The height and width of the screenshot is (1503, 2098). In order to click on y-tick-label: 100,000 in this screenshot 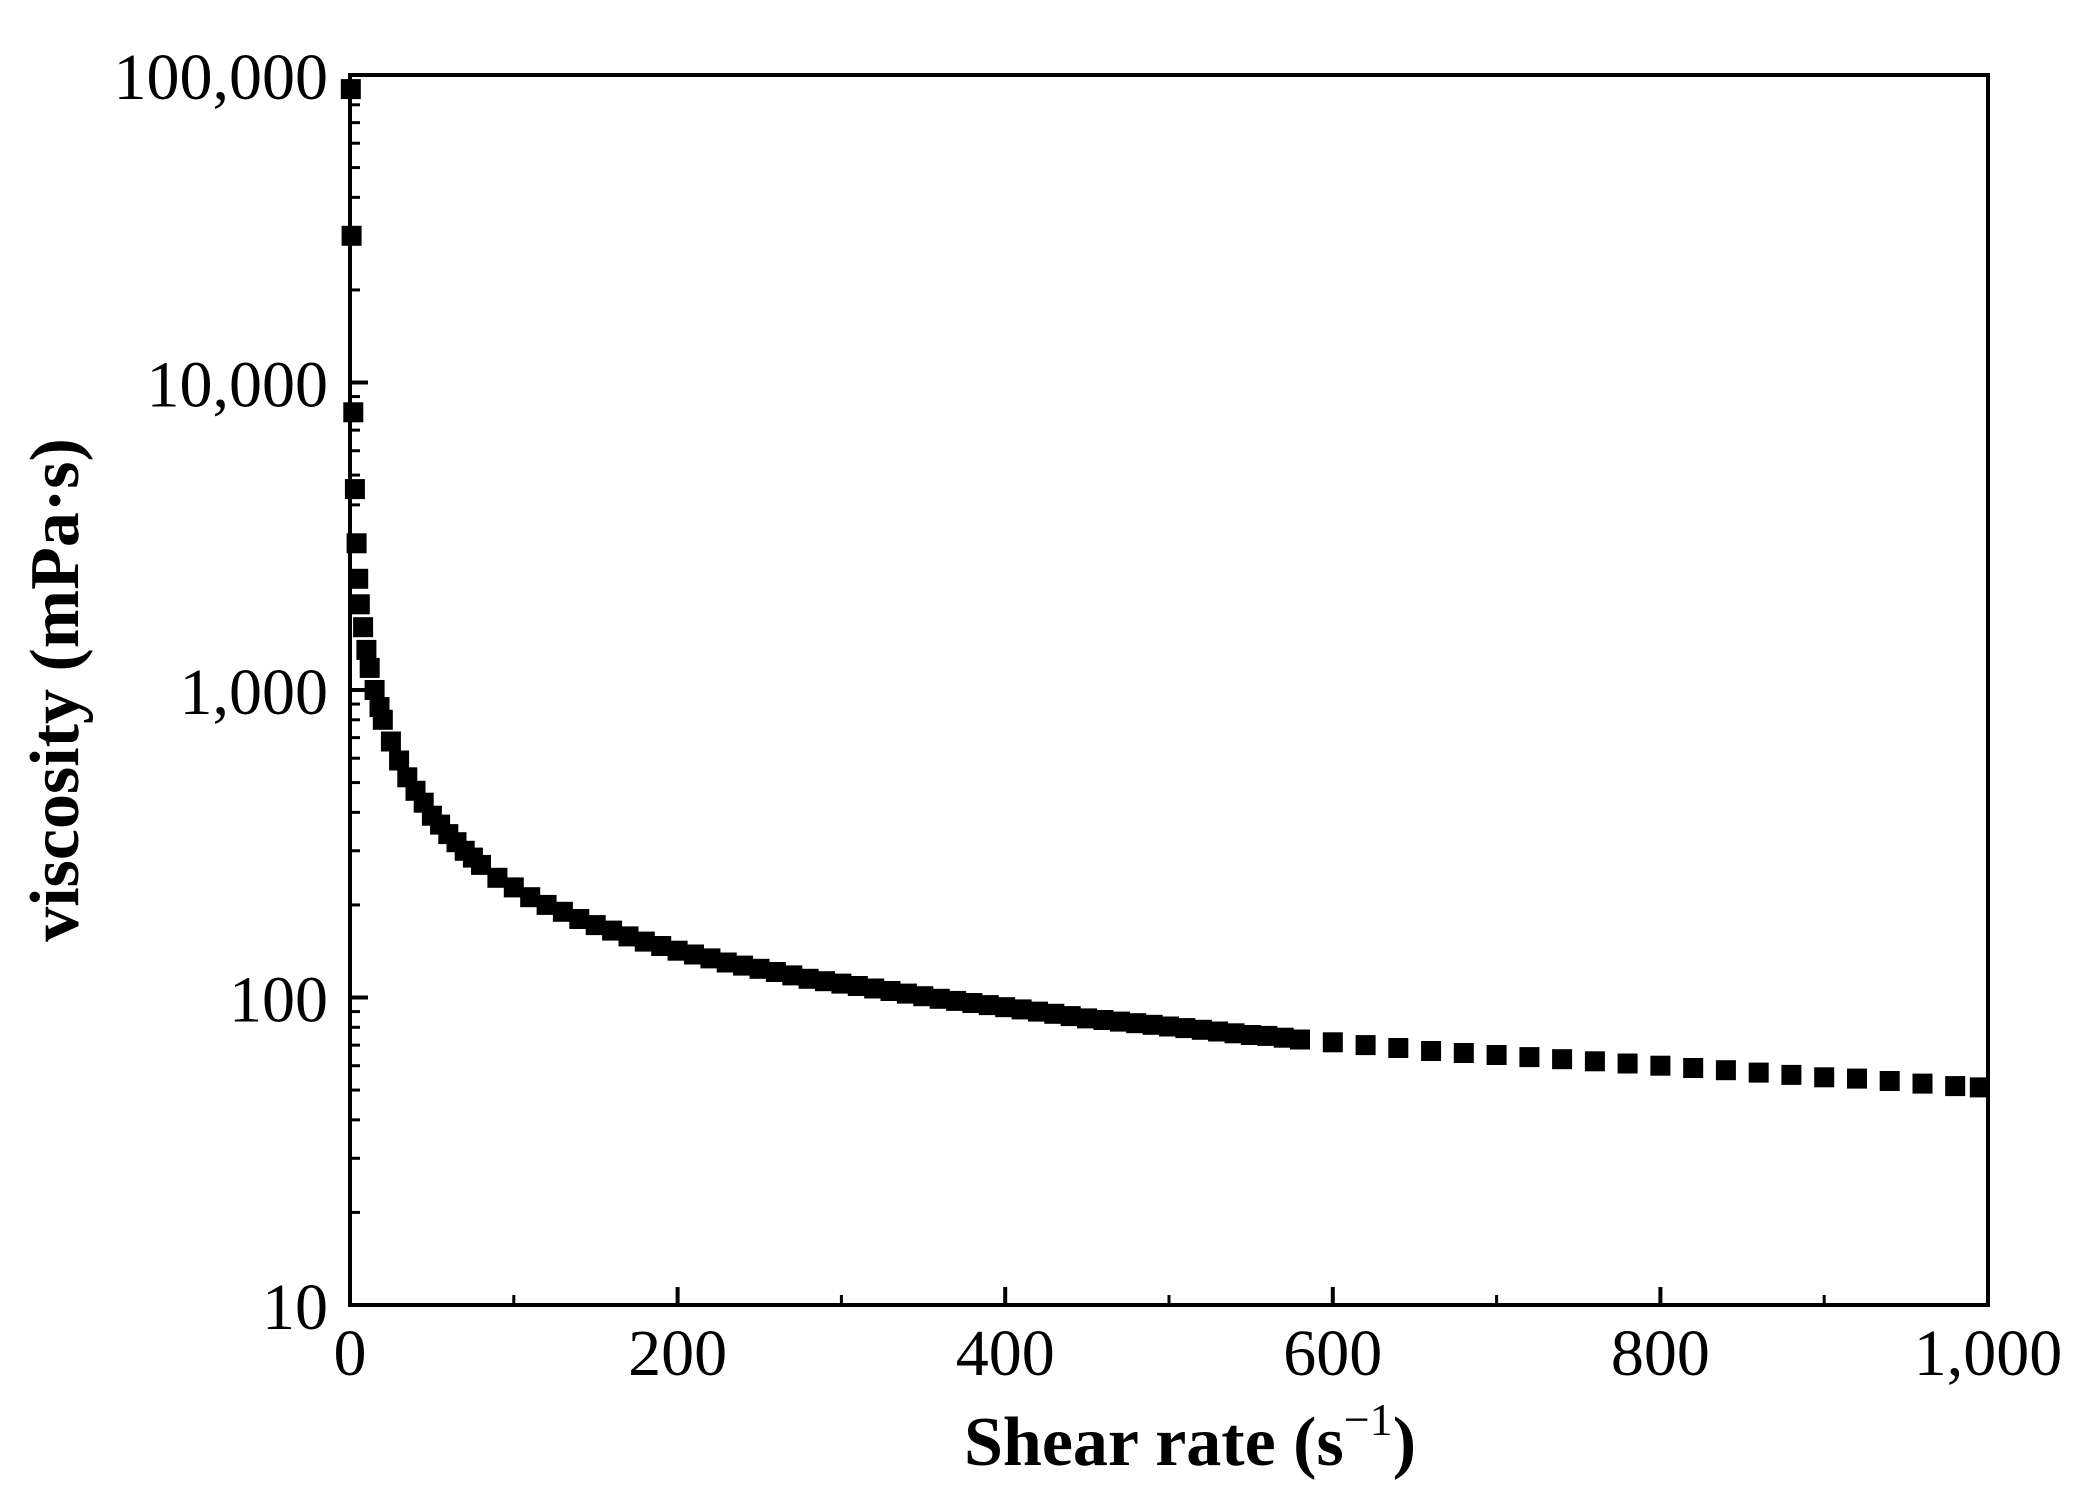, I will do `click(221, 77)`.